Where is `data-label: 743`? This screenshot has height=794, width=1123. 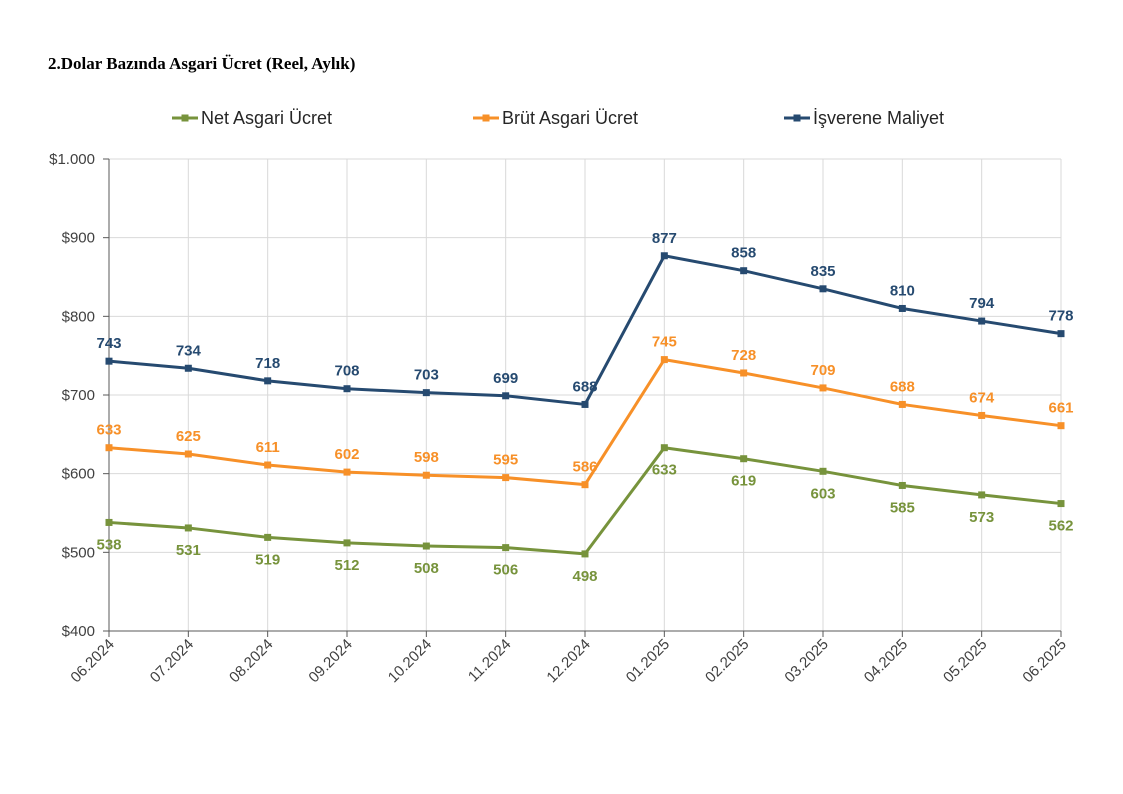 data-label: 743 is located at coordinates (108, 343).